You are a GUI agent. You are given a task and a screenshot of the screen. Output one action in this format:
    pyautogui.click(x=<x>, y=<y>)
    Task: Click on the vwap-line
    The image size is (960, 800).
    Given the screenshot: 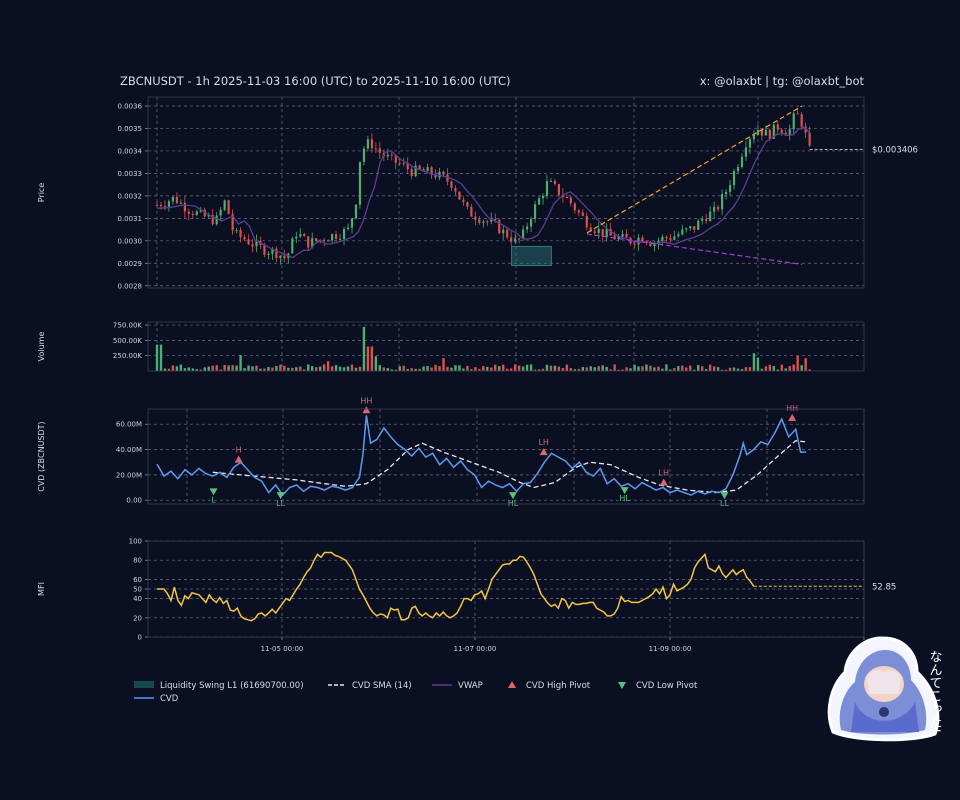 What is the action you would take?
    pyautogui.click(x=484, y=192)
    